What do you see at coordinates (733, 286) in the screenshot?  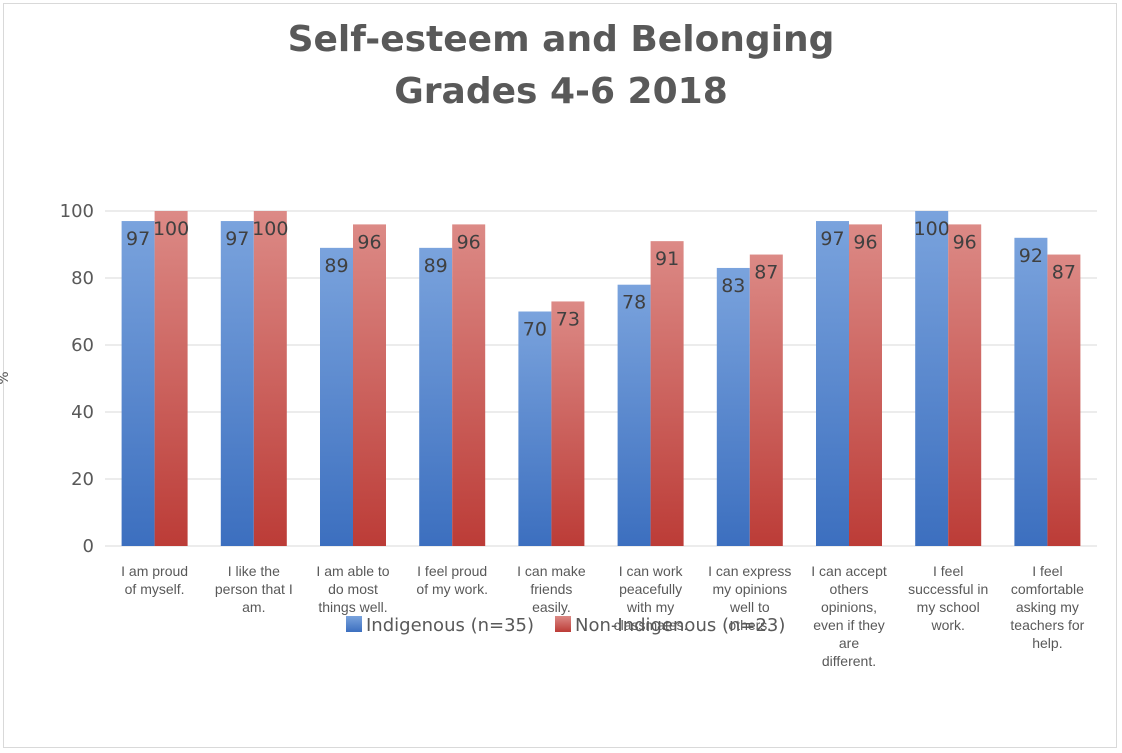 I see `data-label: 83` at bounding box center [733, 286].